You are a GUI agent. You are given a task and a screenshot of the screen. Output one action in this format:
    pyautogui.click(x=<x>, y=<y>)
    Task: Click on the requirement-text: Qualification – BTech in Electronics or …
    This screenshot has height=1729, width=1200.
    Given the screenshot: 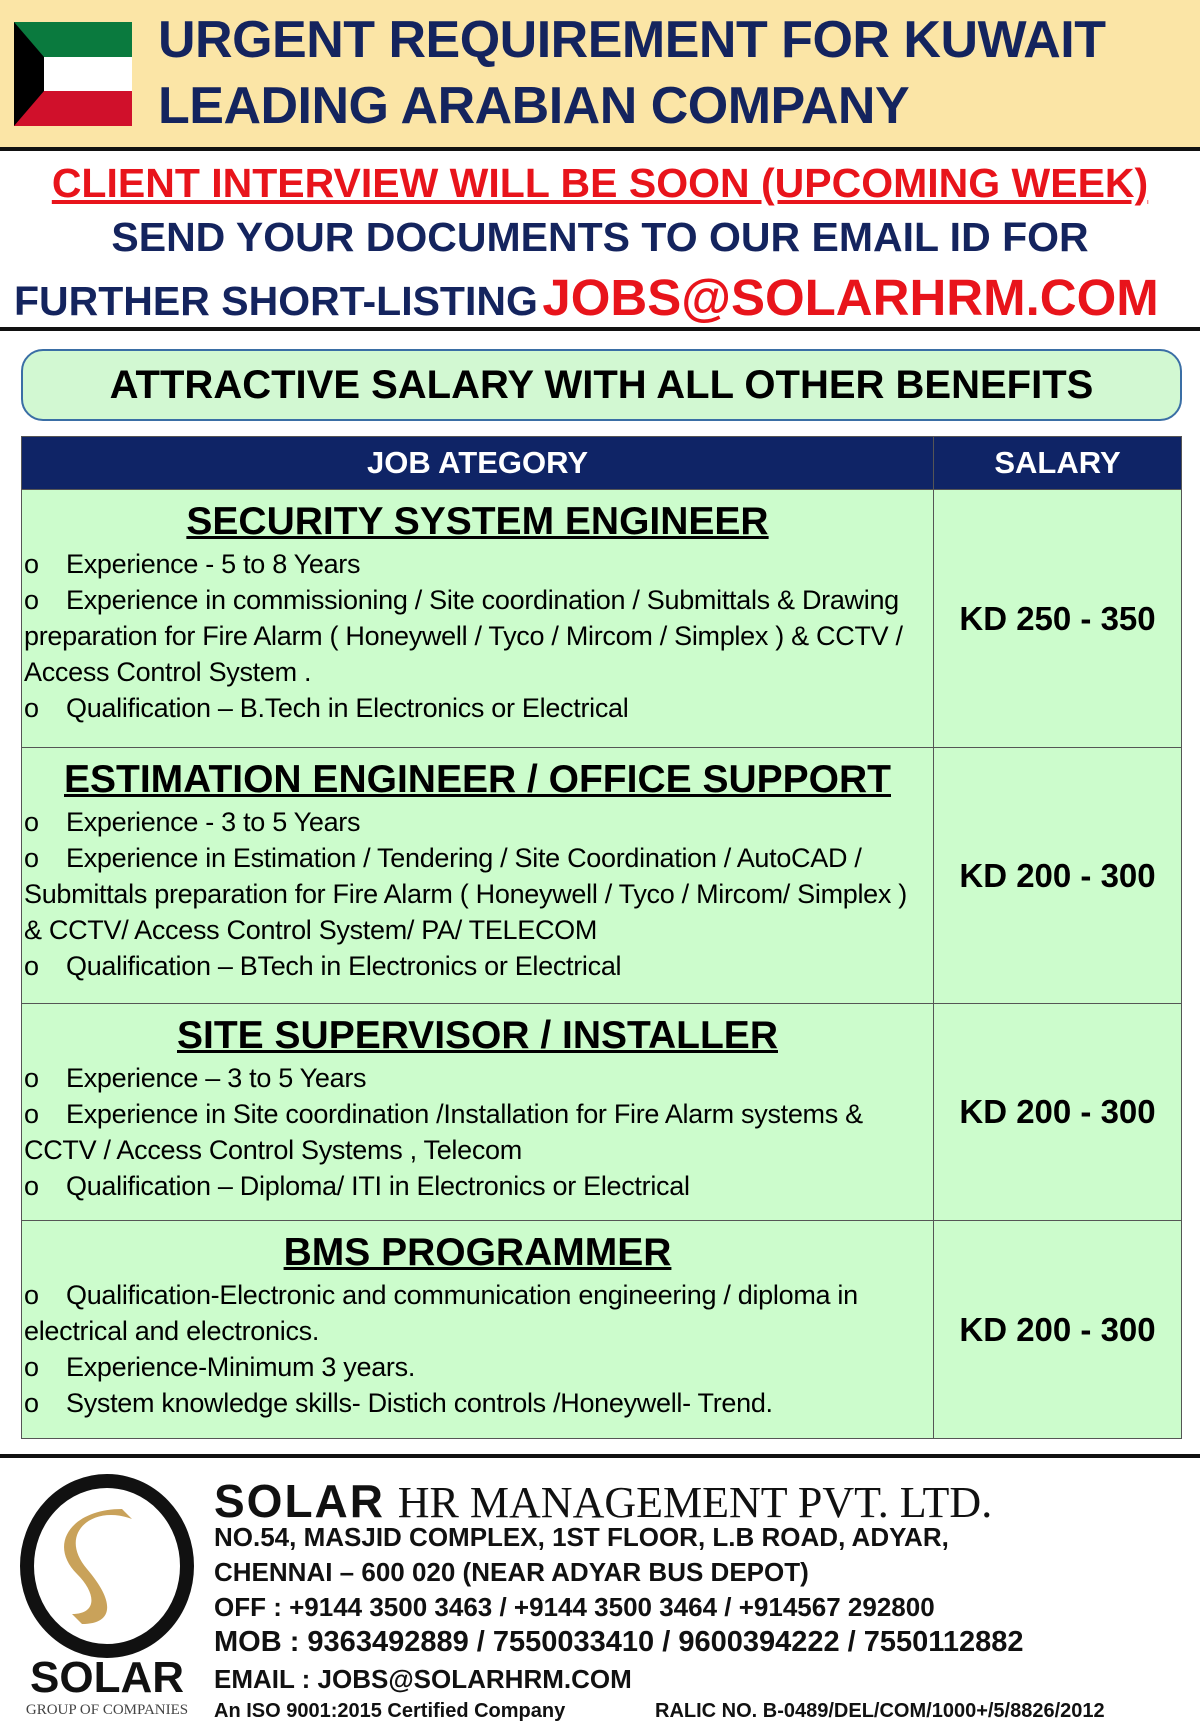 What is the action you would take?
    pyautogui.click(x=344, y=966)
    